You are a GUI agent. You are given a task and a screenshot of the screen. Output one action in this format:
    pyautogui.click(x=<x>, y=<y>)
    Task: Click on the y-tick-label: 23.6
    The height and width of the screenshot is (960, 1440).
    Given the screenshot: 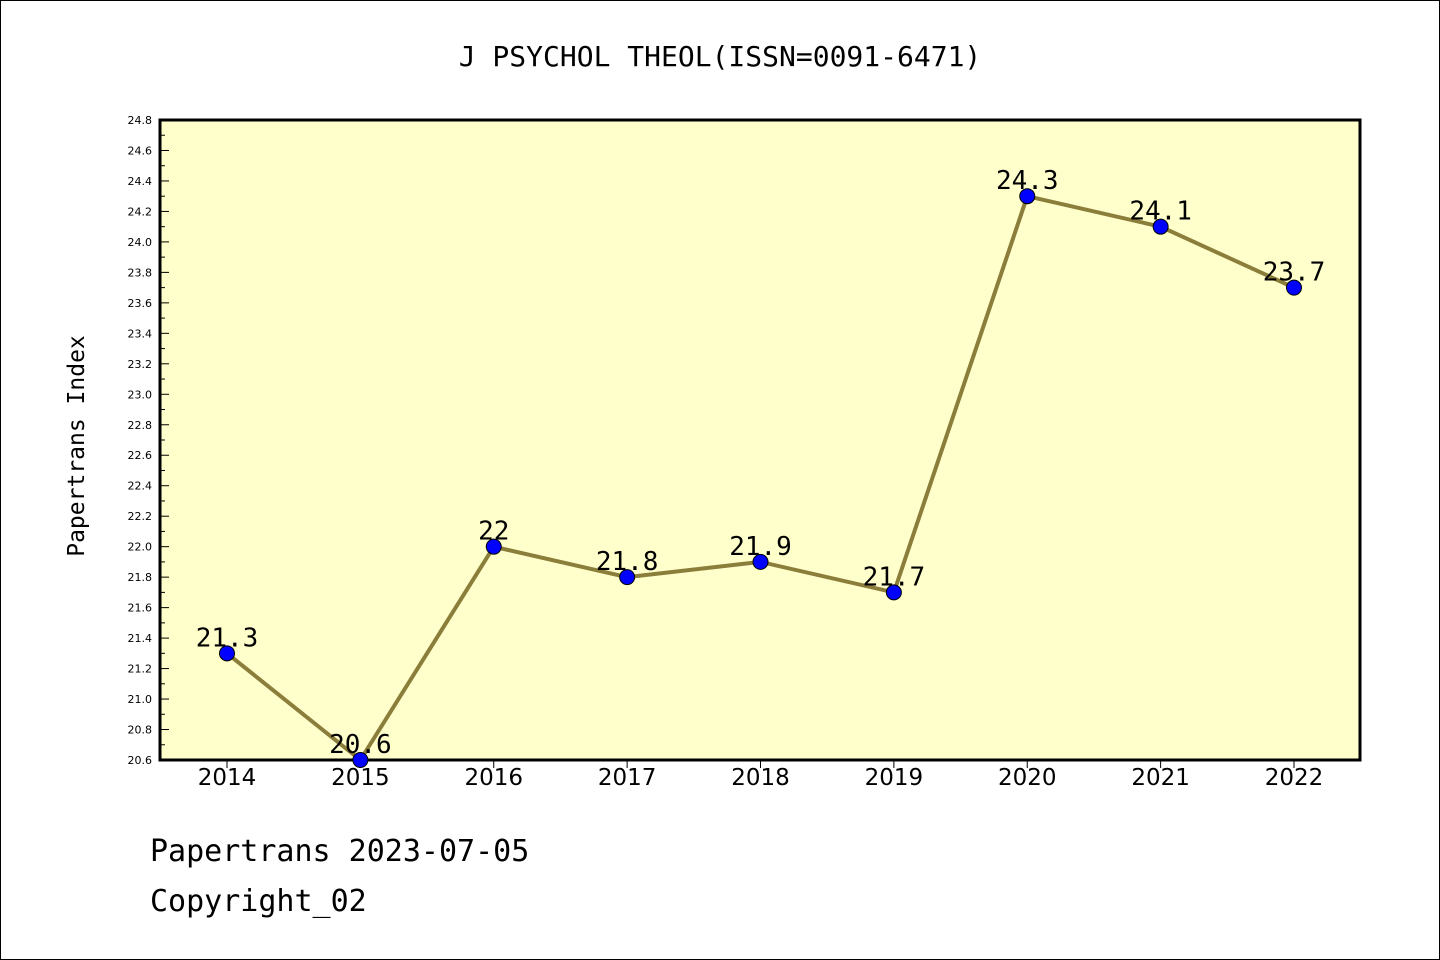 What is the action you would take?
    pyautogui.click(x=140, y=303)
    